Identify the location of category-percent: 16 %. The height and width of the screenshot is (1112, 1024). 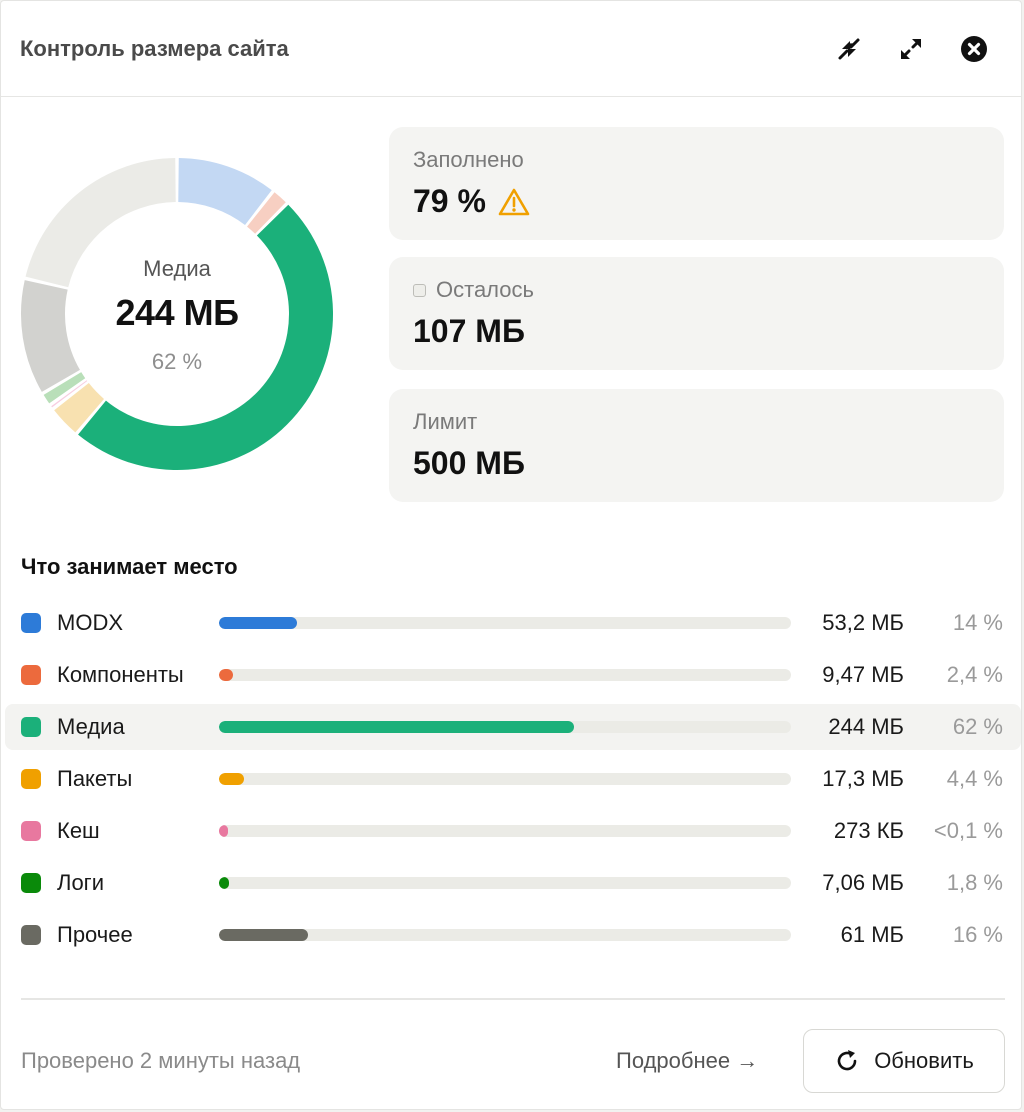
(977, 934).